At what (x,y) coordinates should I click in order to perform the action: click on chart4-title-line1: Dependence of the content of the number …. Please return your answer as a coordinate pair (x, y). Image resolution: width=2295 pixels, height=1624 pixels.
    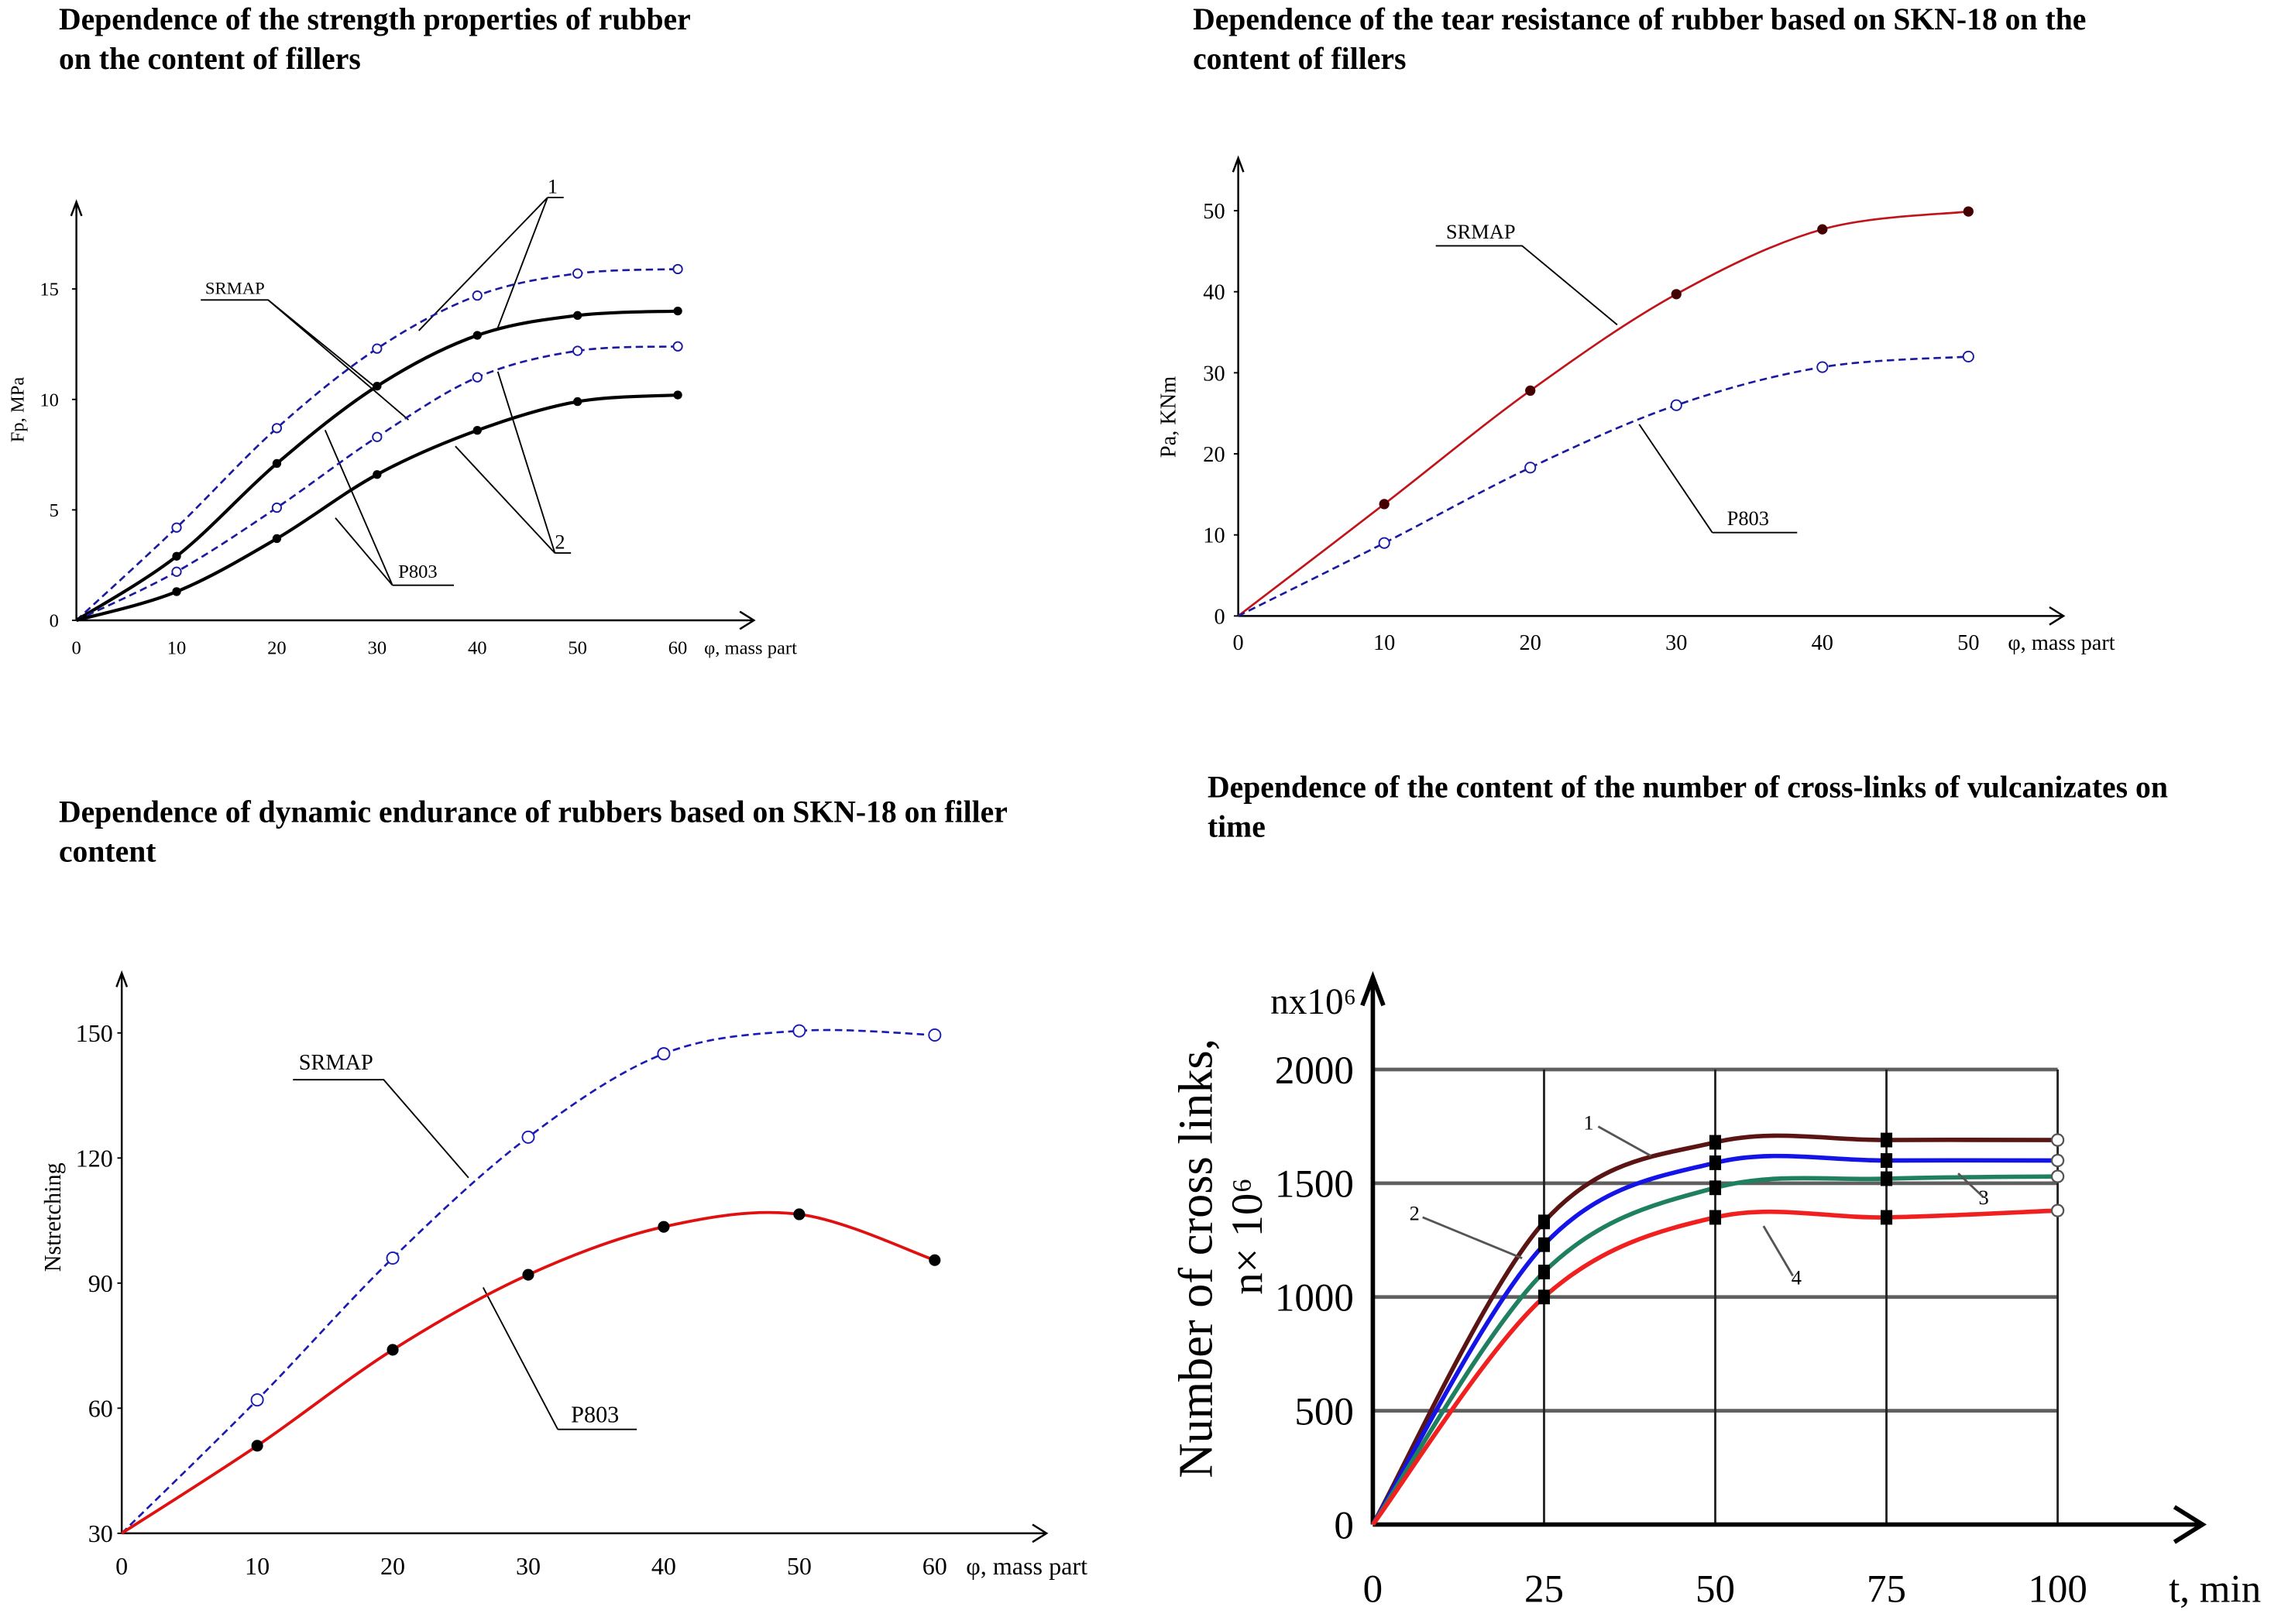
    Looking at the image, I should click on (1688, 788).